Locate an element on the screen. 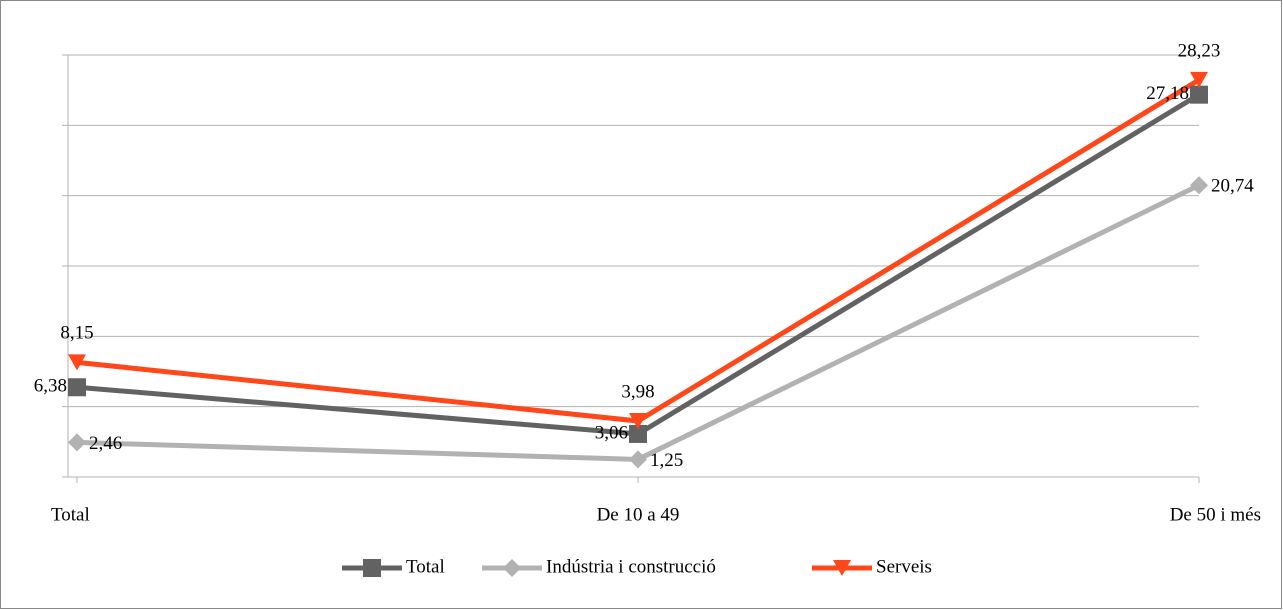 The height and width of the screenshot is (610, 1283). legend: Total Indústria i construcció Serveis is located at coordinates (637, 566).